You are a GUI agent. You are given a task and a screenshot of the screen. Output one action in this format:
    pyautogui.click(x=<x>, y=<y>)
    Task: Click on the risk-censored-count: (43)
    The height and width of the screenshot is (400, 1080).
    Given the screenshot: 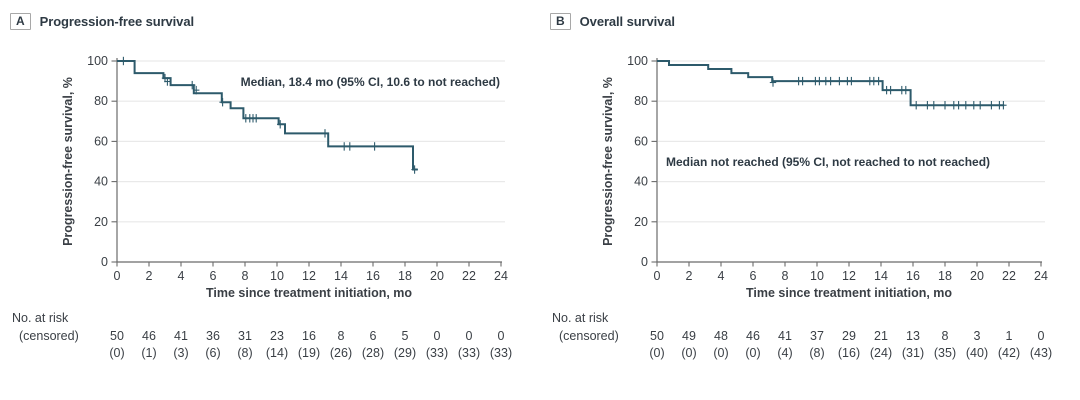 What is the action you would take?
    pyautogui.click(x=1041, y=353)
    